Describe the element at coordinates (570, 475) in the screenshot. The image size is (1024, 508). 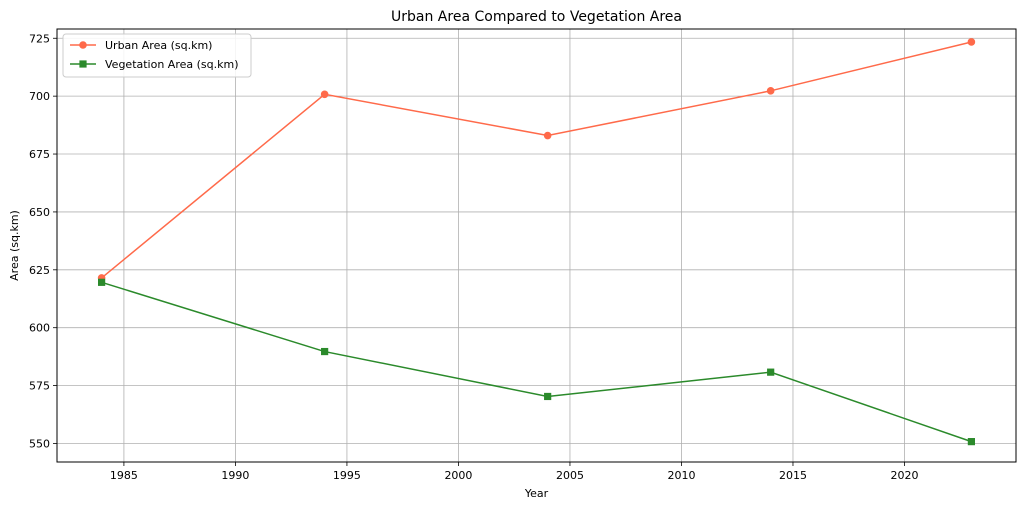
I see `x-tick-label: 2005` at that location.